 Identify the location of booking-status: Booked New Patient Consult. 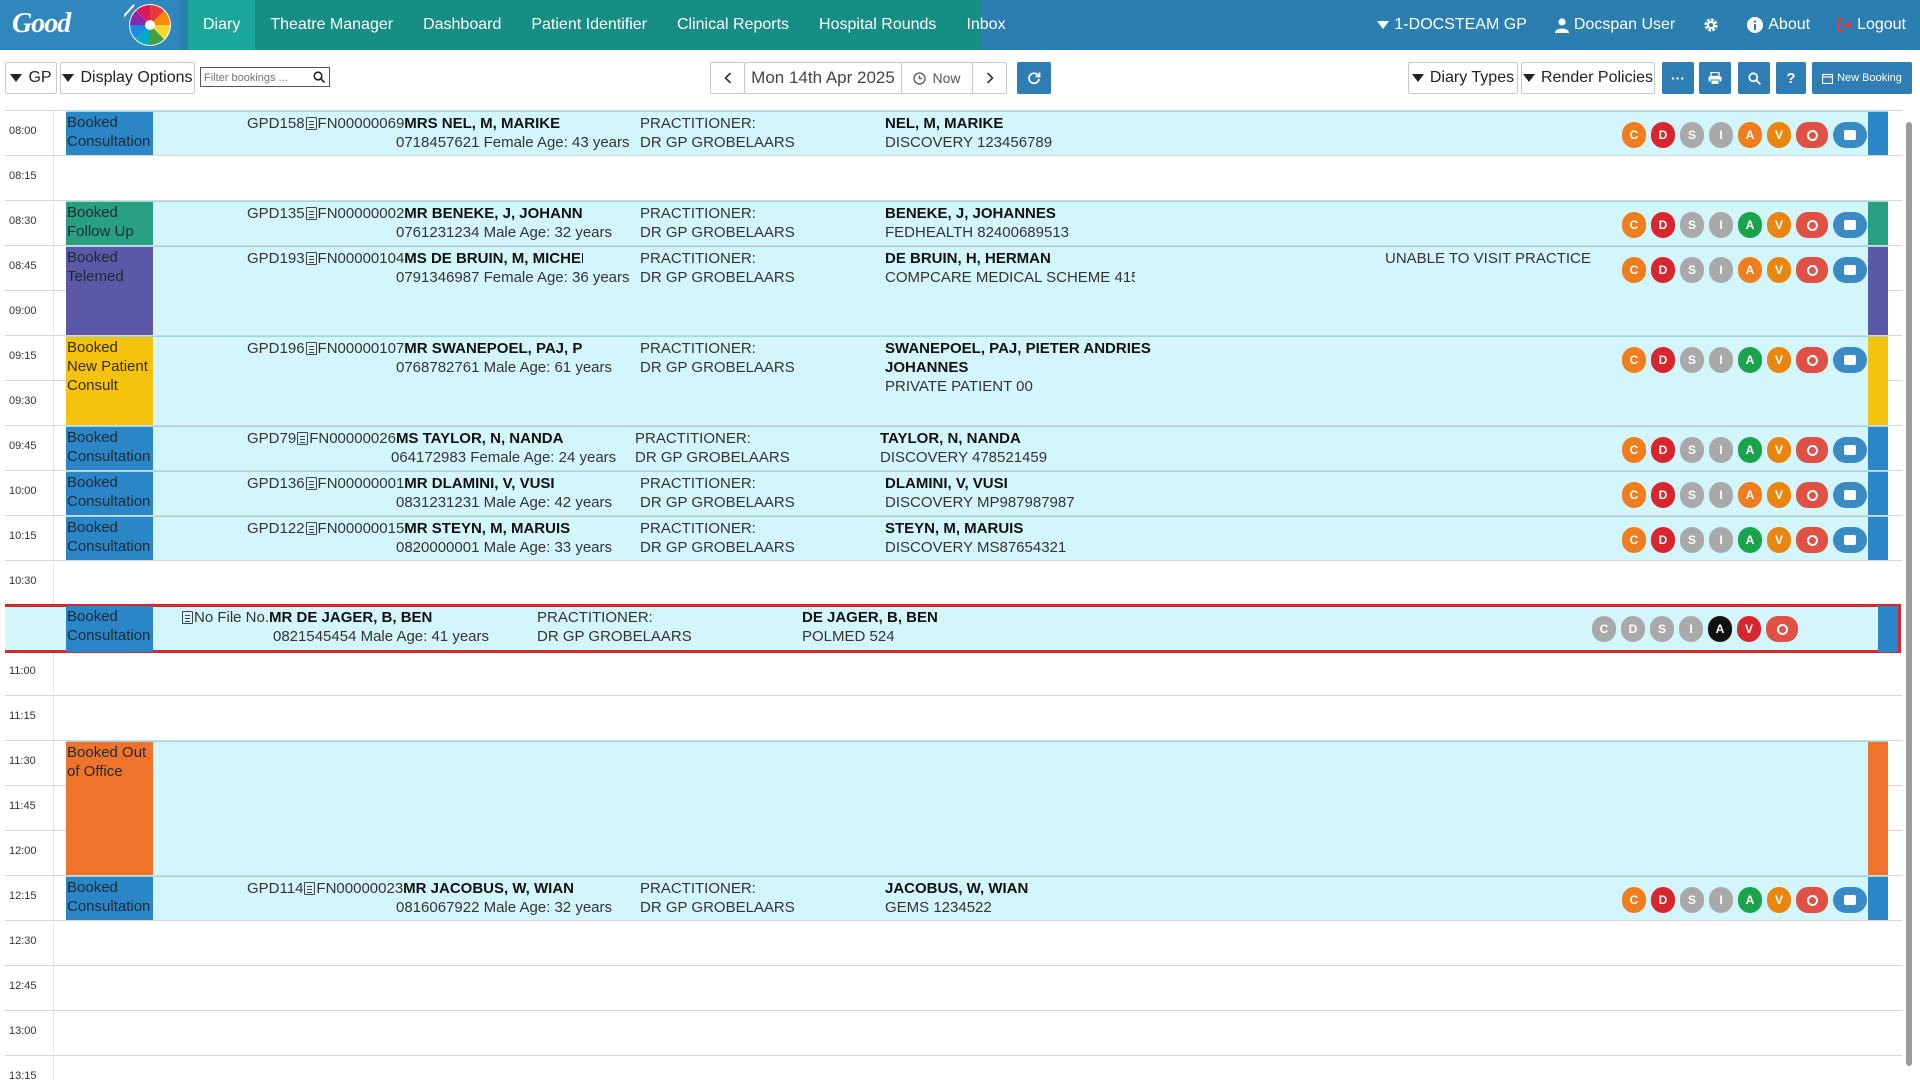
(109, 381).